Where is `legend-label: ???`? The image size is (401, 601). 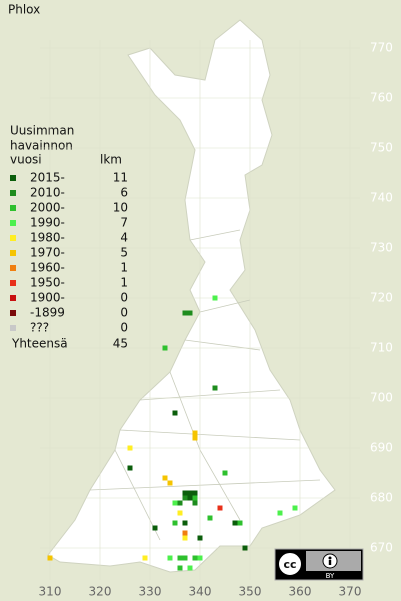
legend-label: ??? is located at coordinates (39, 328).